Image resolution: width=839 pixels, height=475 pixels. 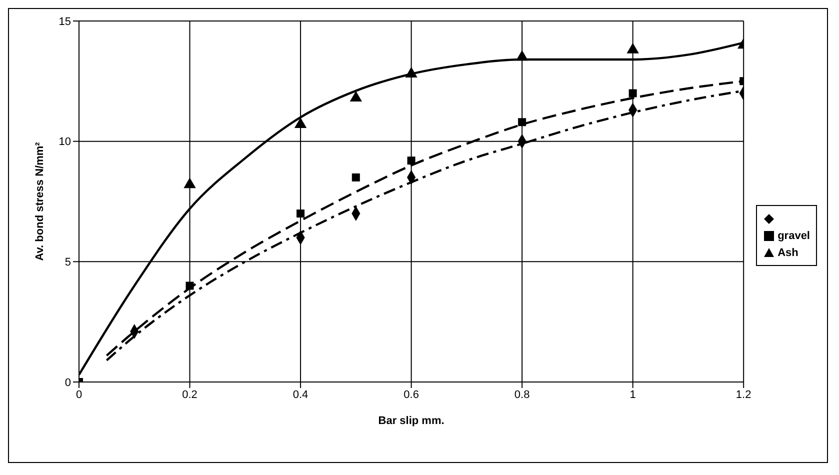 I want to click on legend-label: gravel, so click(x=794, y=236).